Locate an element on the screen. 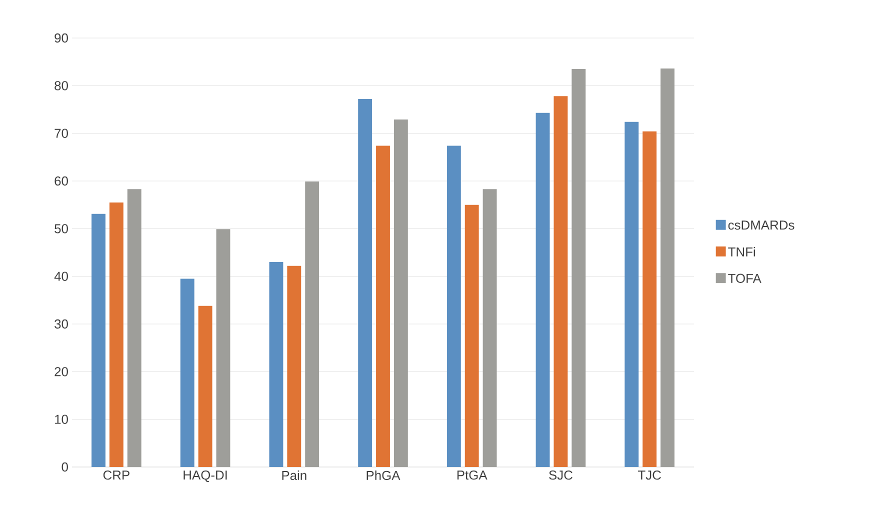  y-tick-label: 70 is located at coordinates (61, 133).